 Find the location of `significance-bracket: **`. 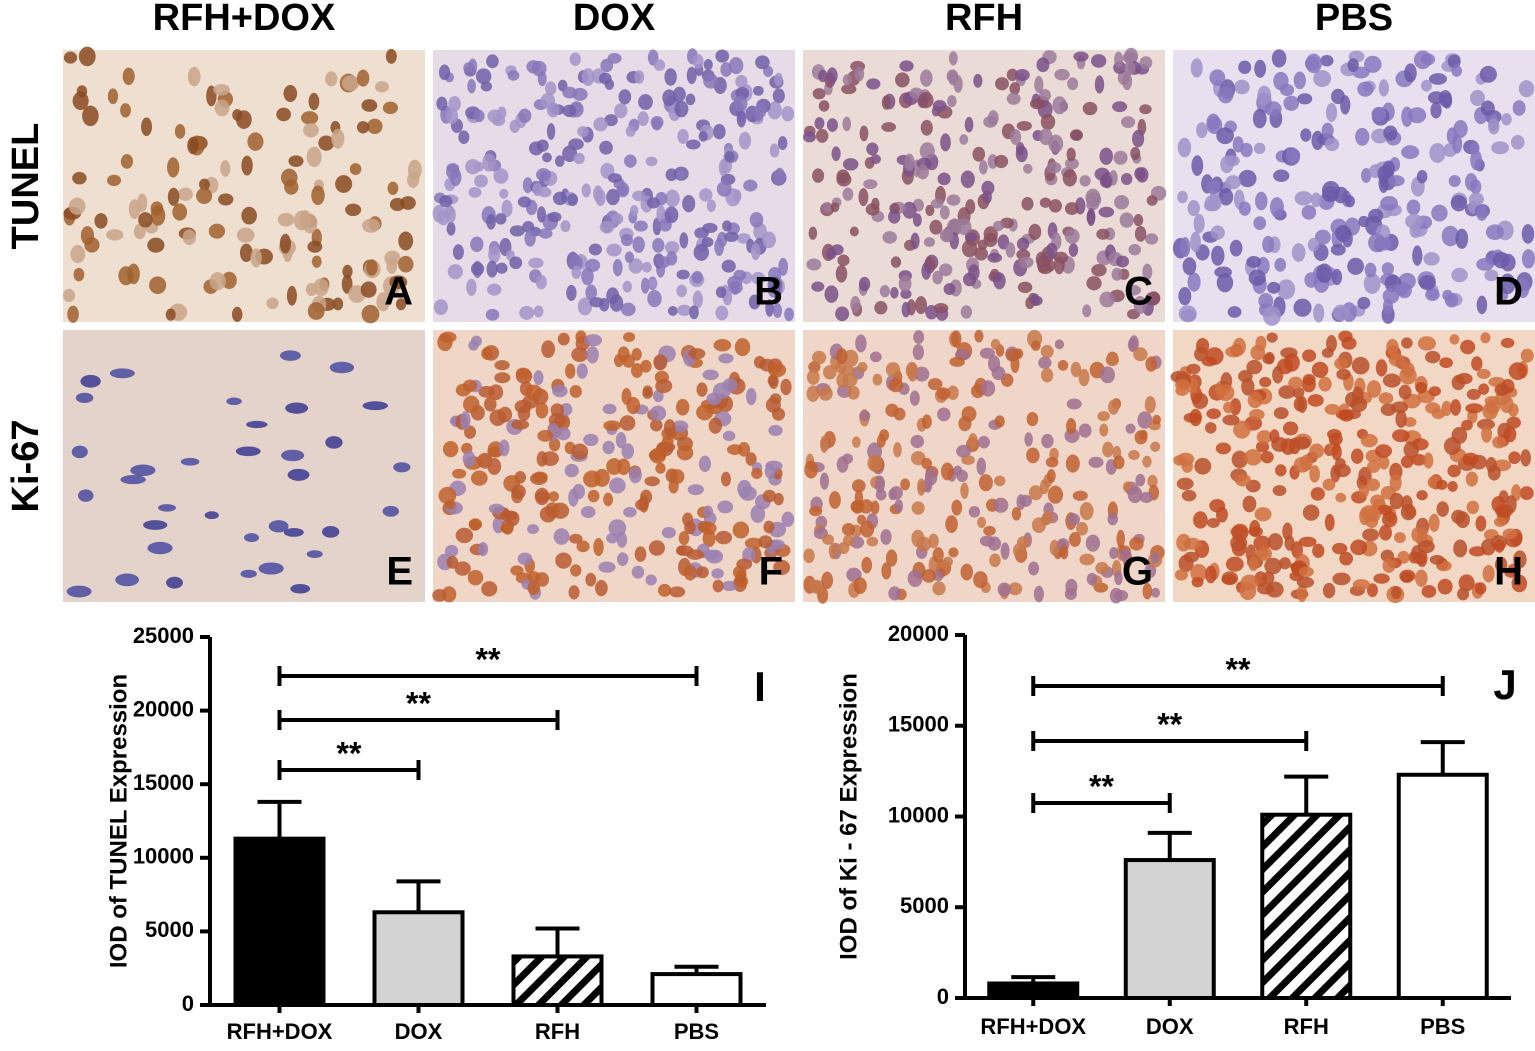

significance-bracket: ** is located at coordinates (418, 707).